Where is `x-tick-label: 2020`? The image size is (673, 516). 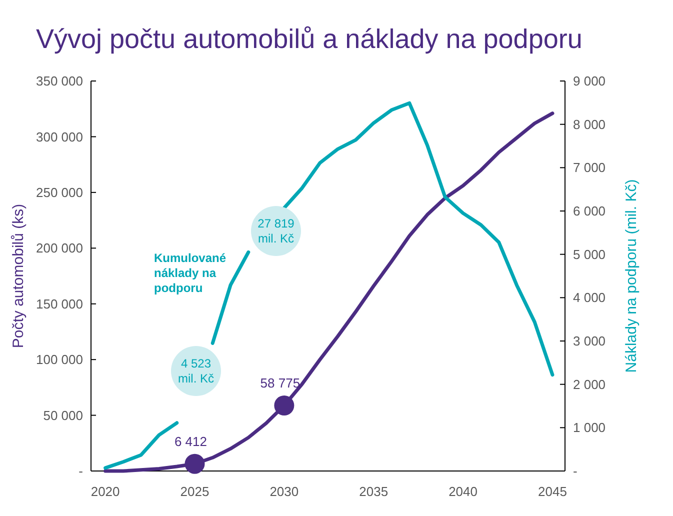
x-tick-label: 2020 is located at coordinates (105, 491).